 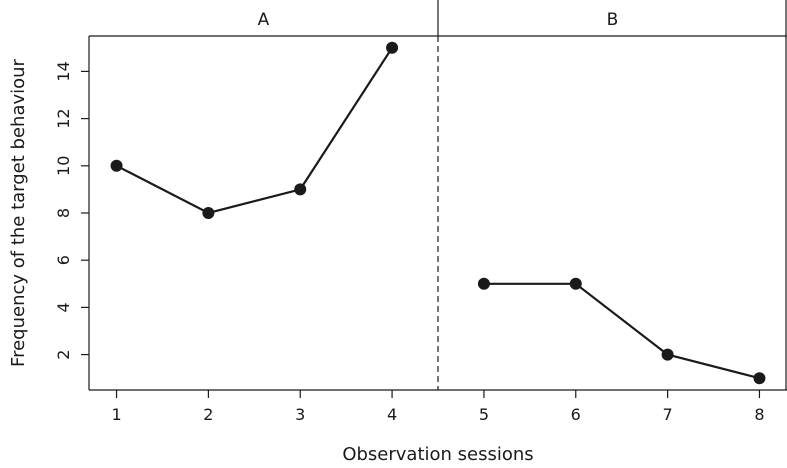 What do you see at coordinates (437, 407) in the screenshot?
I see `x-axis: 1 2 3 4 5 6 7 8` at bounding box center [437, 407].